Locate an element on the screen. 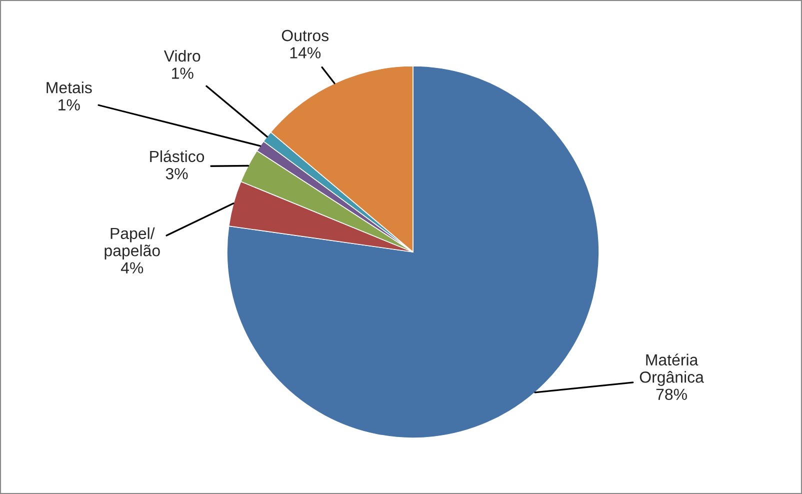 This screenshot has height=494, width=802. slice-label: Plástico is located at coordinates (177, 156).